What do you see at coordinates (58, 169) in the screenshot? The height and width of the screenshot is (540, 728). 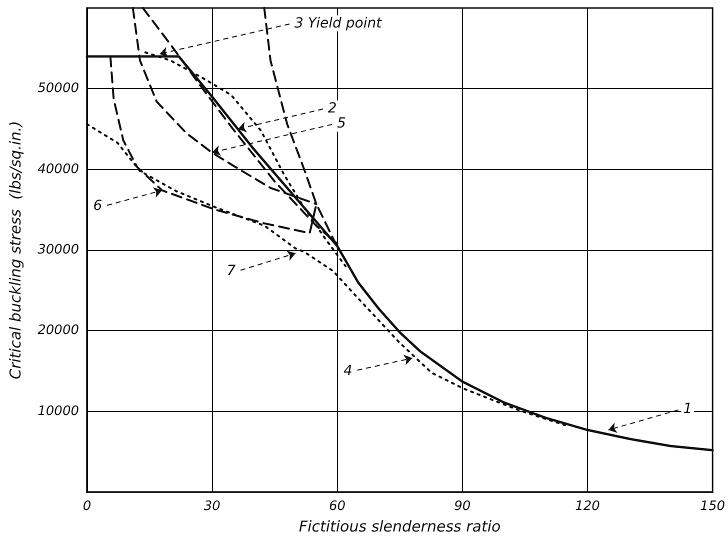 I see `y-tick-label: 40000` at bounding box center [58, 169].